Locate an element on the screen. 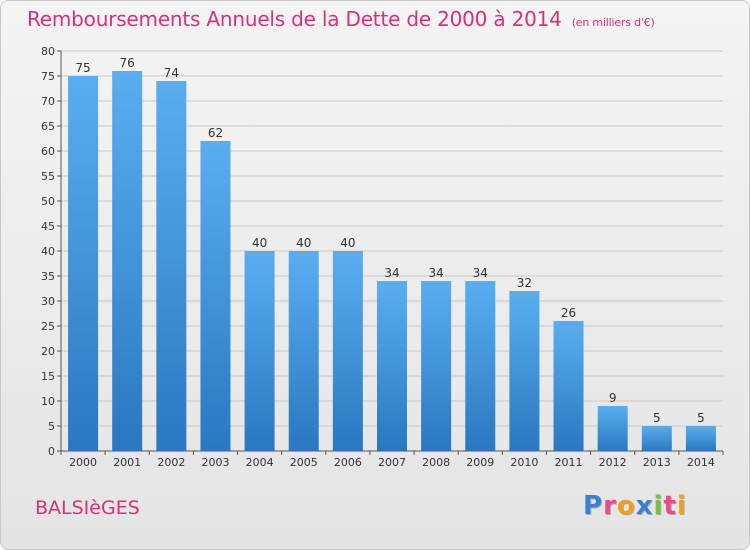 The image size is (750, 550). logo-letter: o is located at coordinates (626, 506).